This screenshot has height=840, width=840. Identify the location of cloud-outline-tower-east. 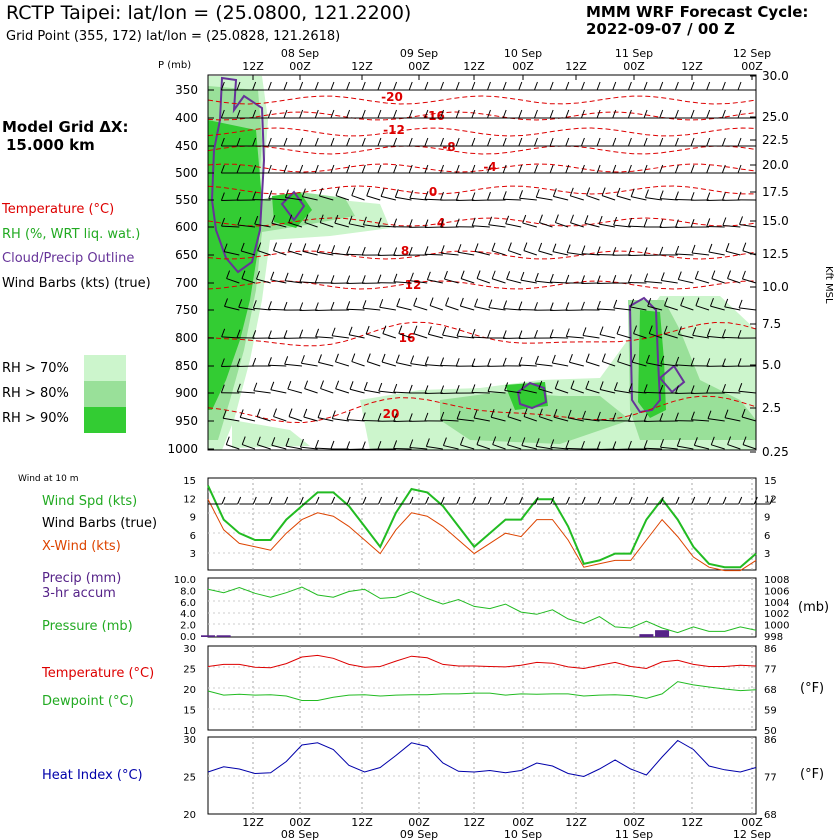
(672, 379).